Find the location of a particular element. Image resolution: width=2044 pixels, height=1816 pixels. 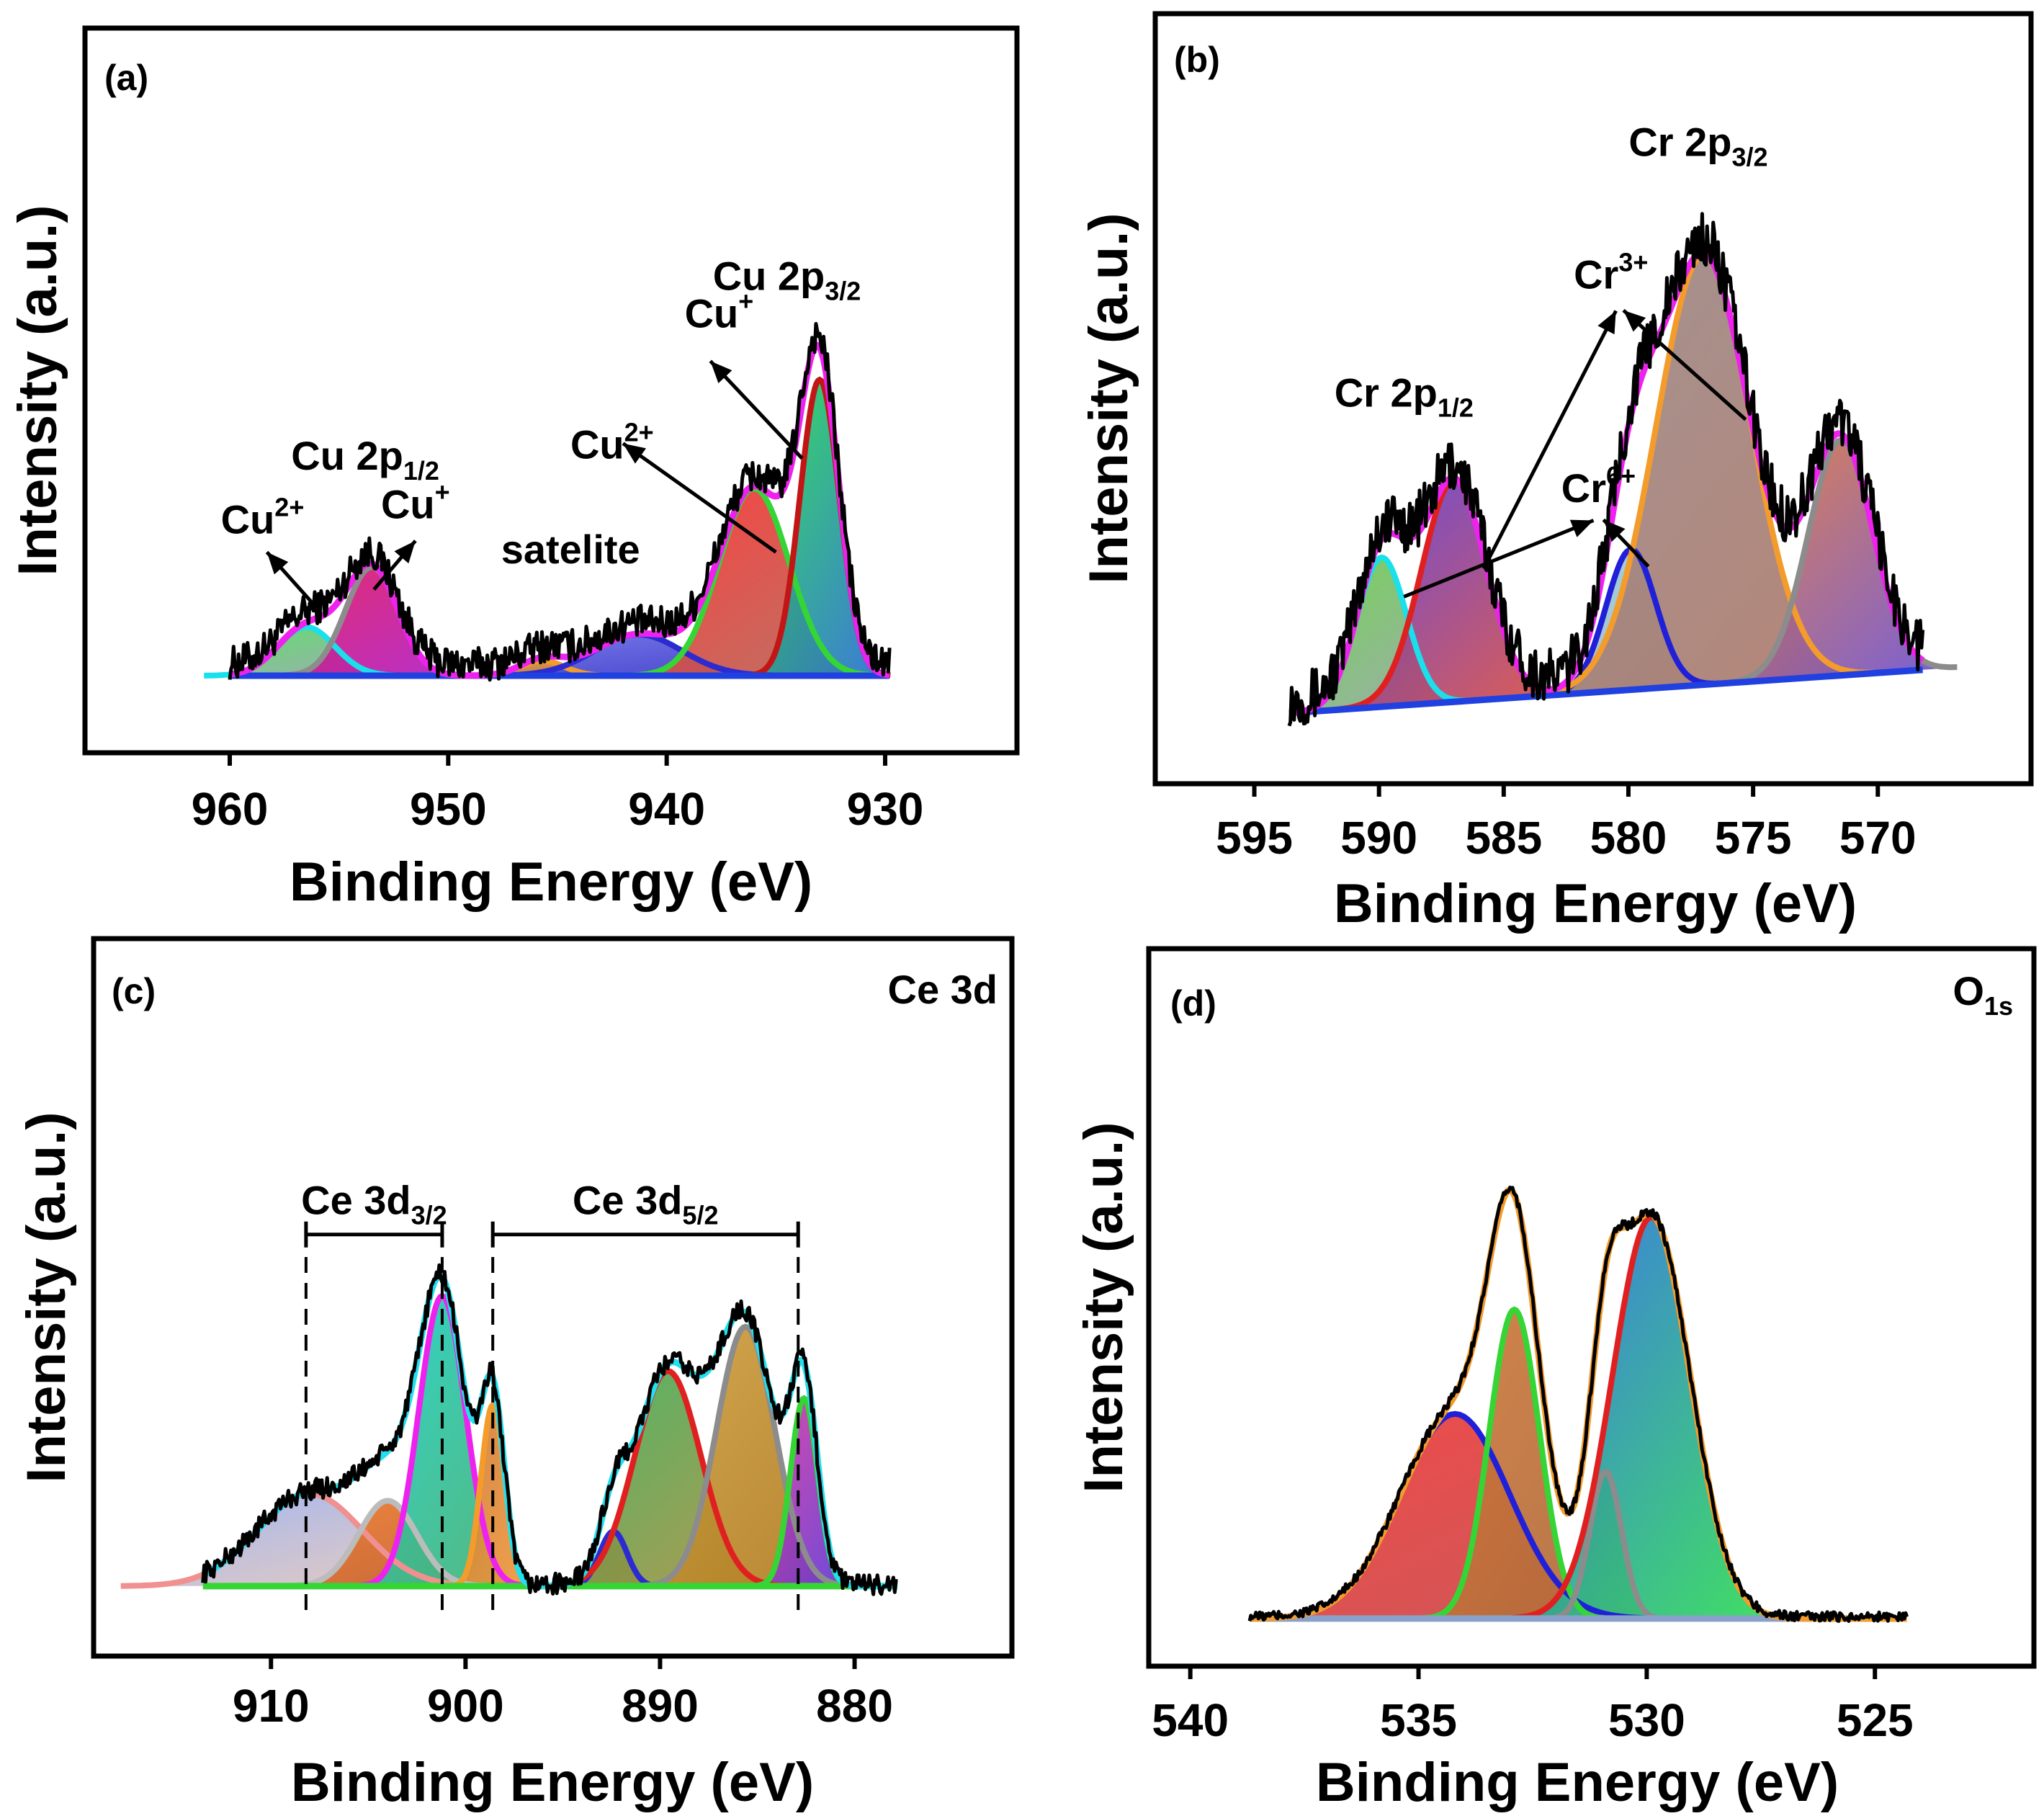

panel-label: (d) is located at coordinates (1193, 1004).